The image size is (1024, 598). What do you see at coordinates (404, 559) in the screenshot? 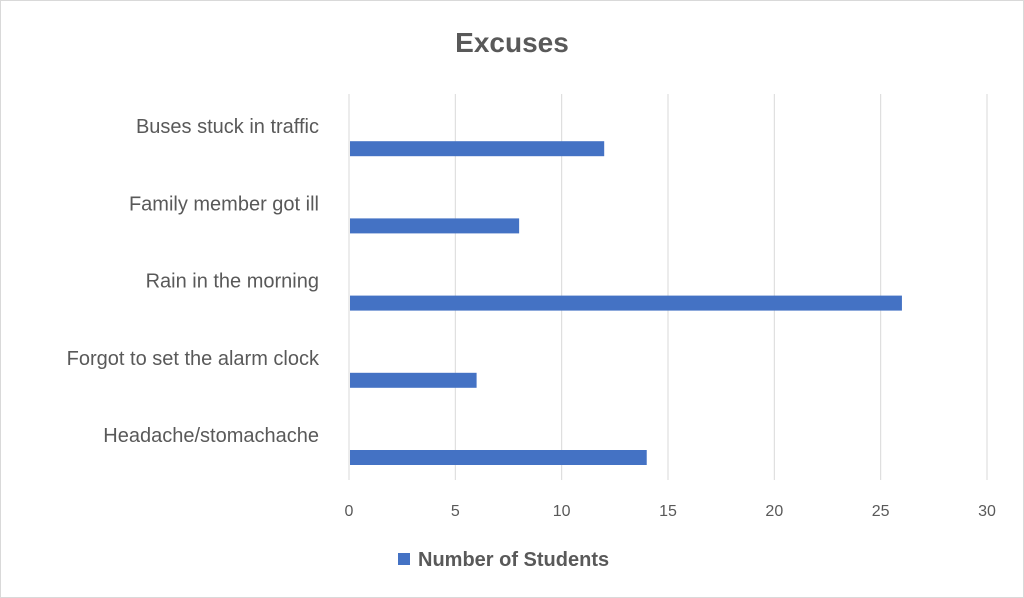
I see `legend-swatch` at bounding box center [404, 559].